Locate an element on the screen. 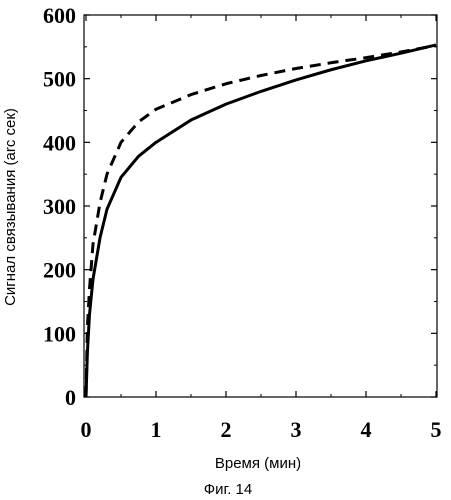 The height and width of the screenshot is (500, 451). x-axis-title: Время (мин) is located at coordinates (258, 463).